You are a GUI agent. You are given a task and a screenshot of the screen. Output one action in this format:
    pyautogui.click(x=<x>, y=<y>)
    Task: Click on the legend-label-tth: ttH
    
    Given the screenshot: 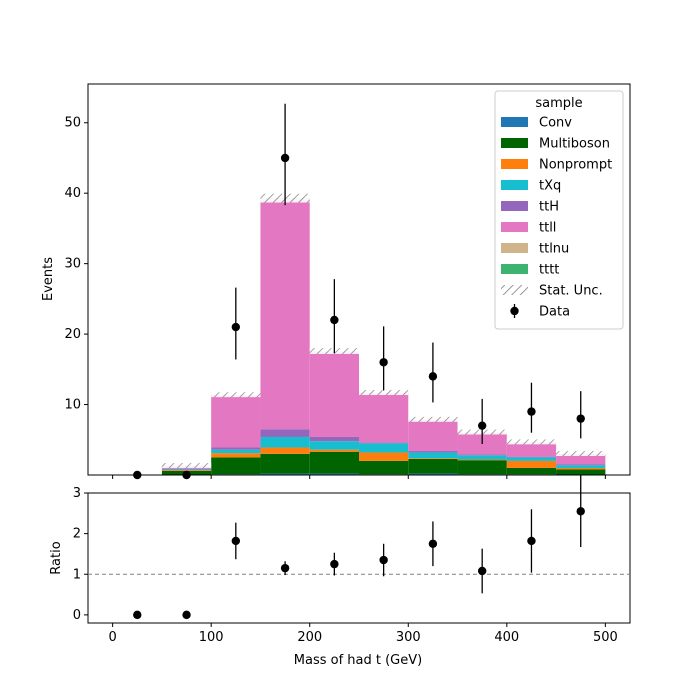 What is the action you would take?
    pyautogui.click(x=549, y=207)
    